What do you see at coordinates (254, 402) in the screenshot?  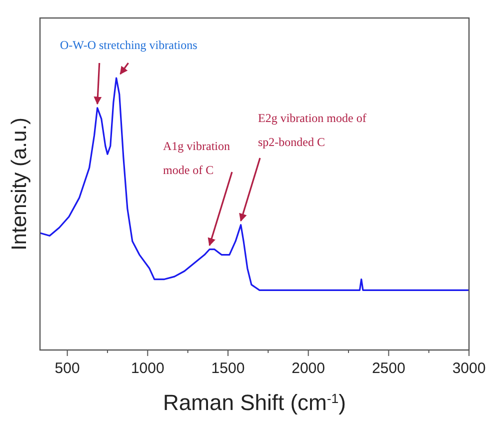 I see `x-axis-title: Raman Shift (cm$^{-1}$)` at bounding box center [254, 402].